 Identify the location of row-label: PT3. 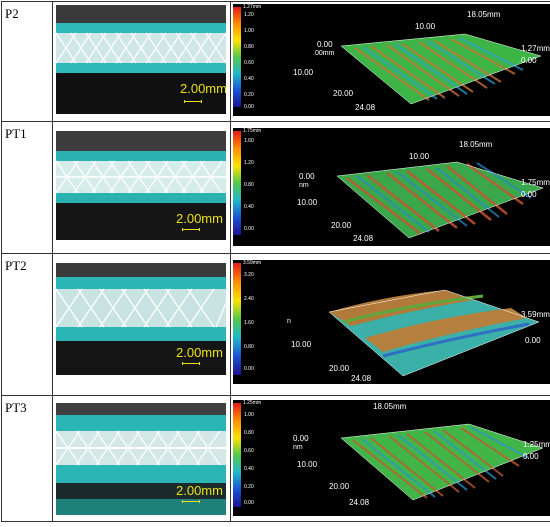
(16, 407).